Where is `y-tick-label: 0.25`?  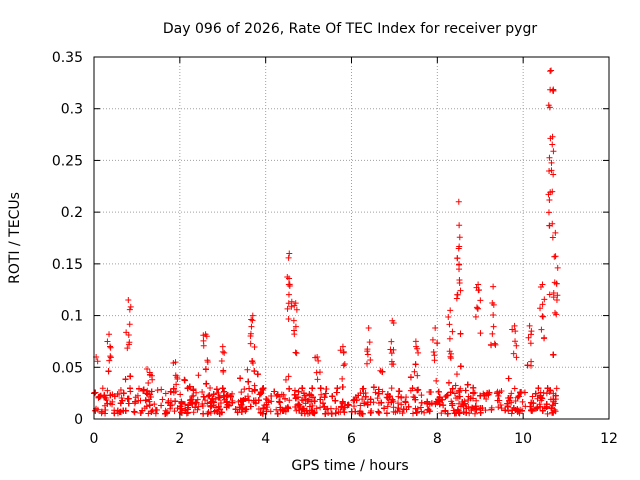 y-tick-label: 0.25 is located at coordinates (67, 161).